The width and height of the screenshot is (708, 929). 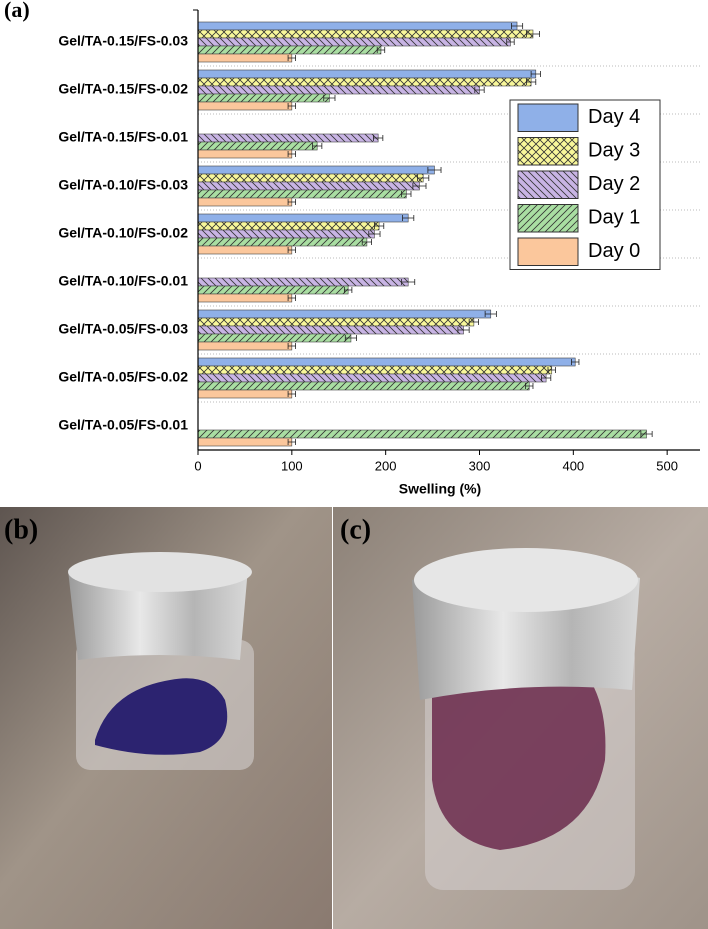 What do you see at coordinates (386, 465) in the screenshot?
I see `x-tick-label: 200` at bounding box center [386, 465].